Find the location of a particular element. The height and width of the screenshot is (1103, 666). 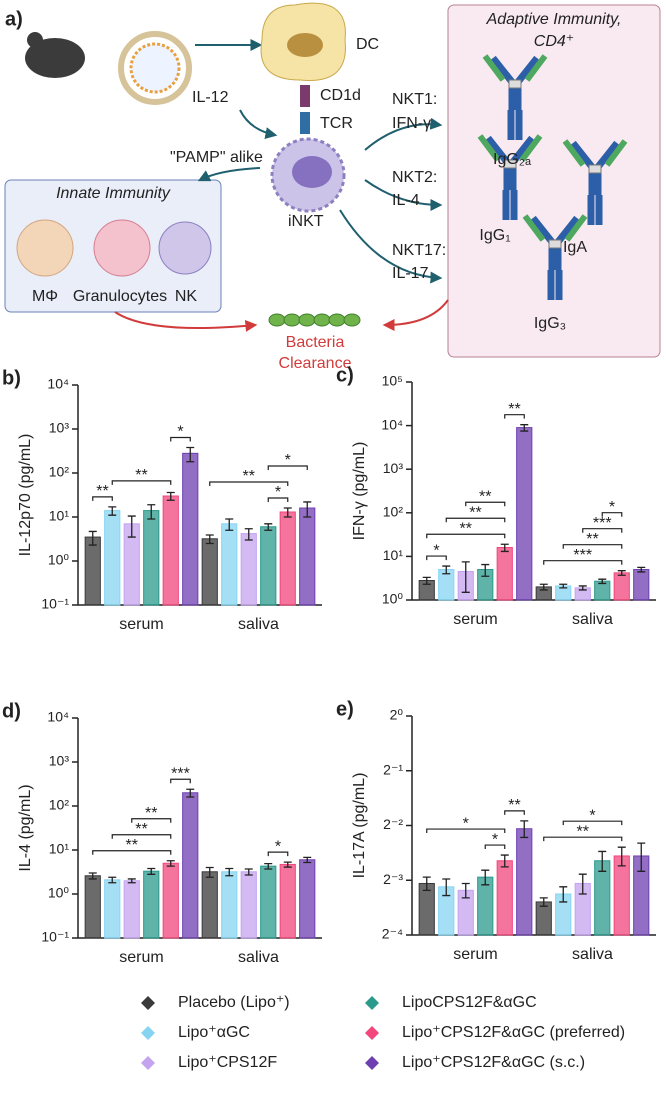

bacteria is located at coordinates (314, 320).